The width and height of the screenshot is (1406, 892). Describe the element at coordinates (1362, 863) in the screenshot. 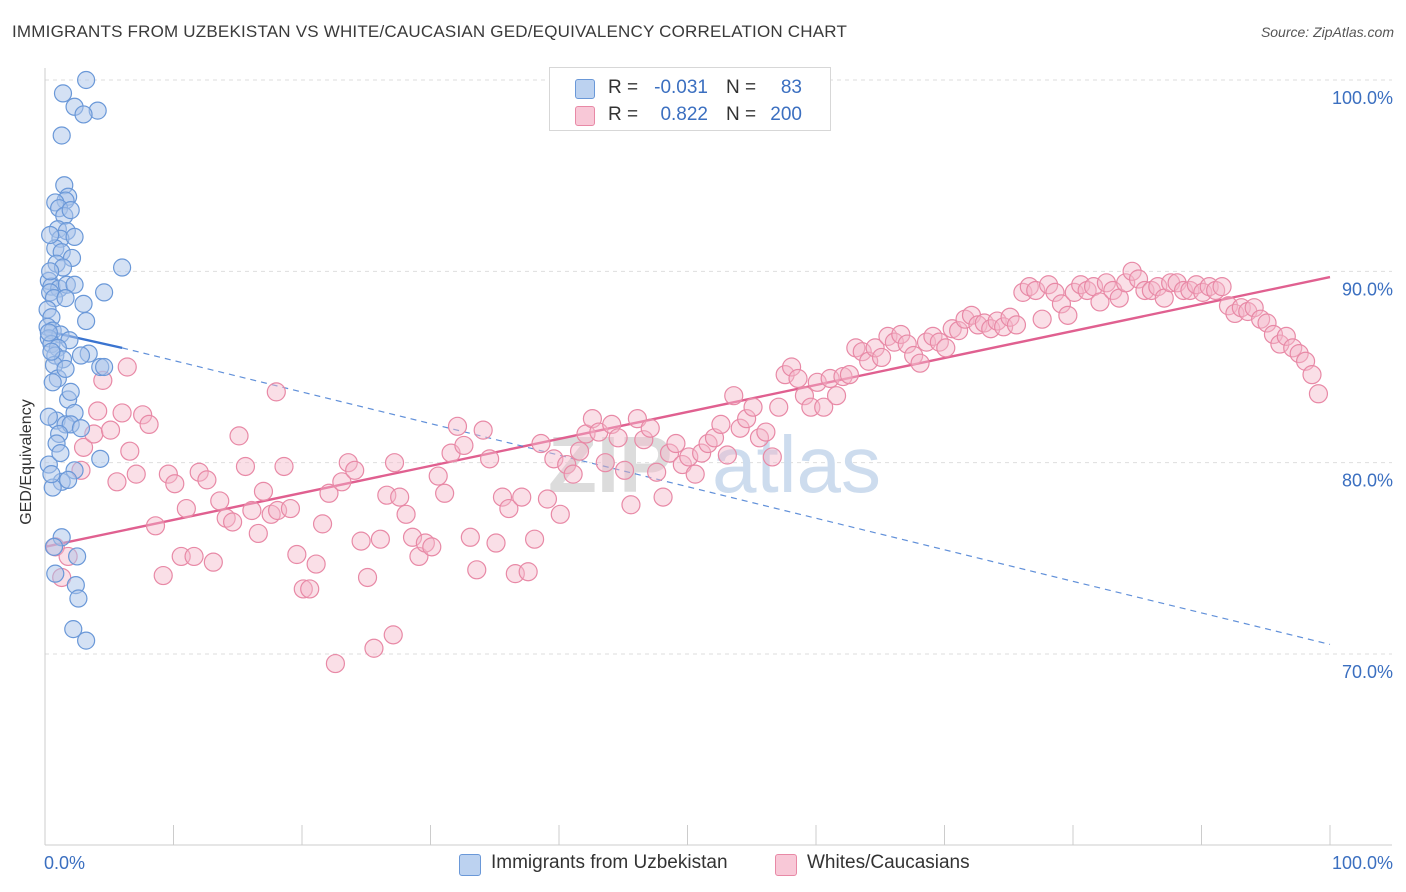

I see `x-tick-label: 100.0%` at that location.